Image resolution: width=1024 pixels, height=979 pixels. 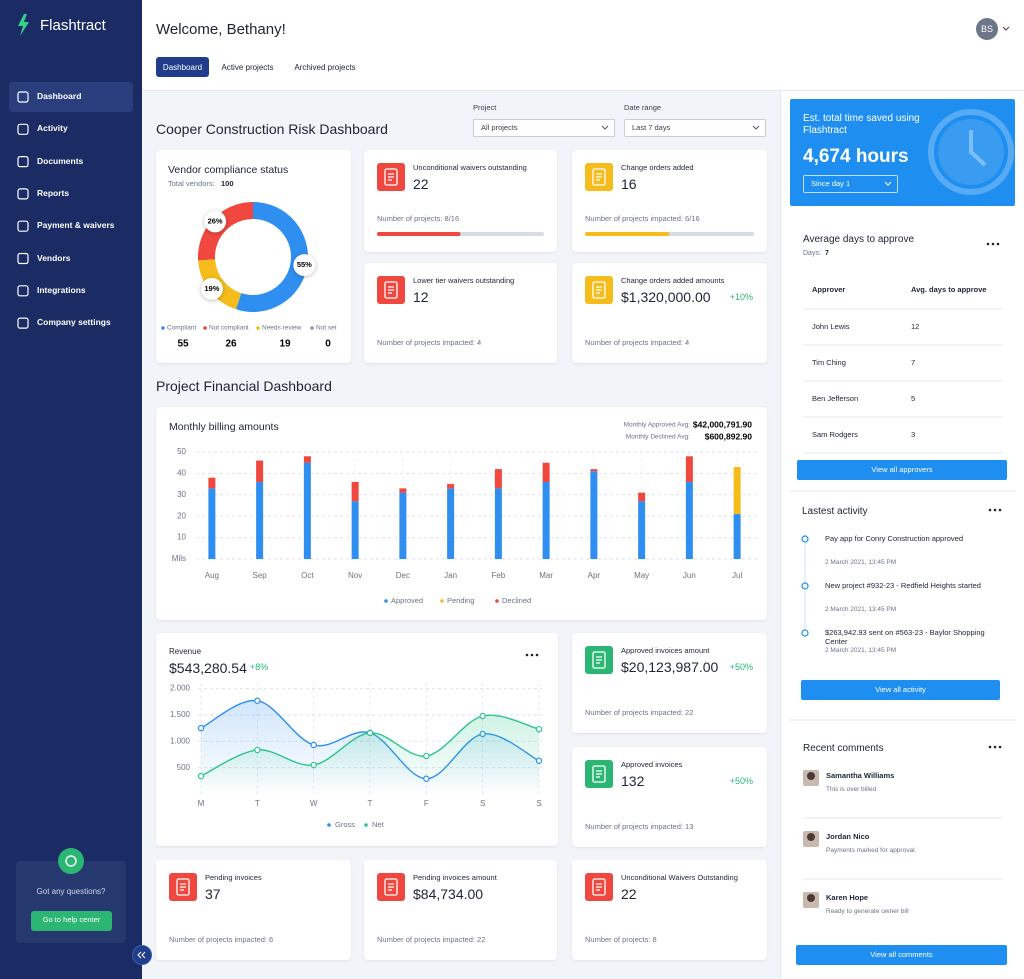 I want to click on time-card, so click(x=902, y=152).